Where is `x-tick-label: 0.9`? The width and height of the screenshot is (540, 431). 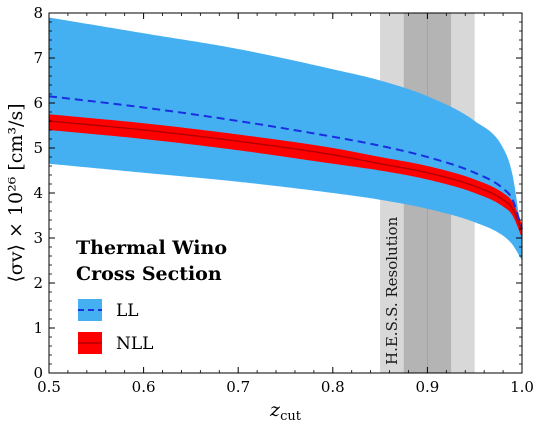
x-tick-label: 0.9 is located at coordinates (427, 387).